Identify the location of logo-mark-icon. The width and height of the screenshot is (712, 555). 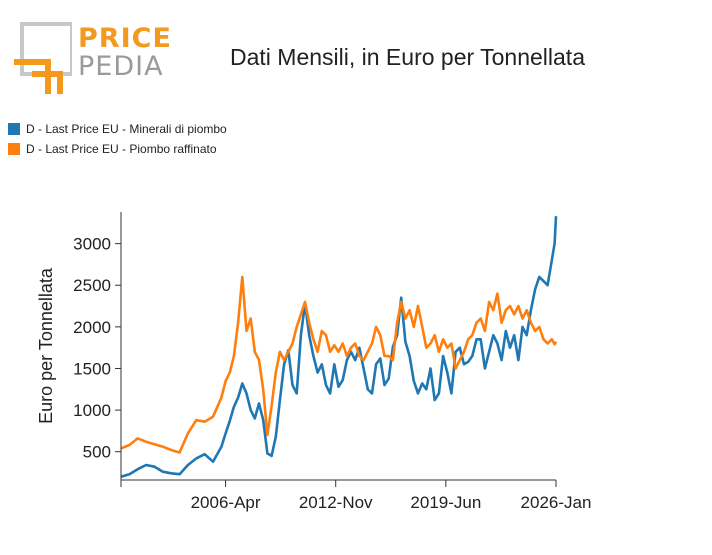
(43, 58).